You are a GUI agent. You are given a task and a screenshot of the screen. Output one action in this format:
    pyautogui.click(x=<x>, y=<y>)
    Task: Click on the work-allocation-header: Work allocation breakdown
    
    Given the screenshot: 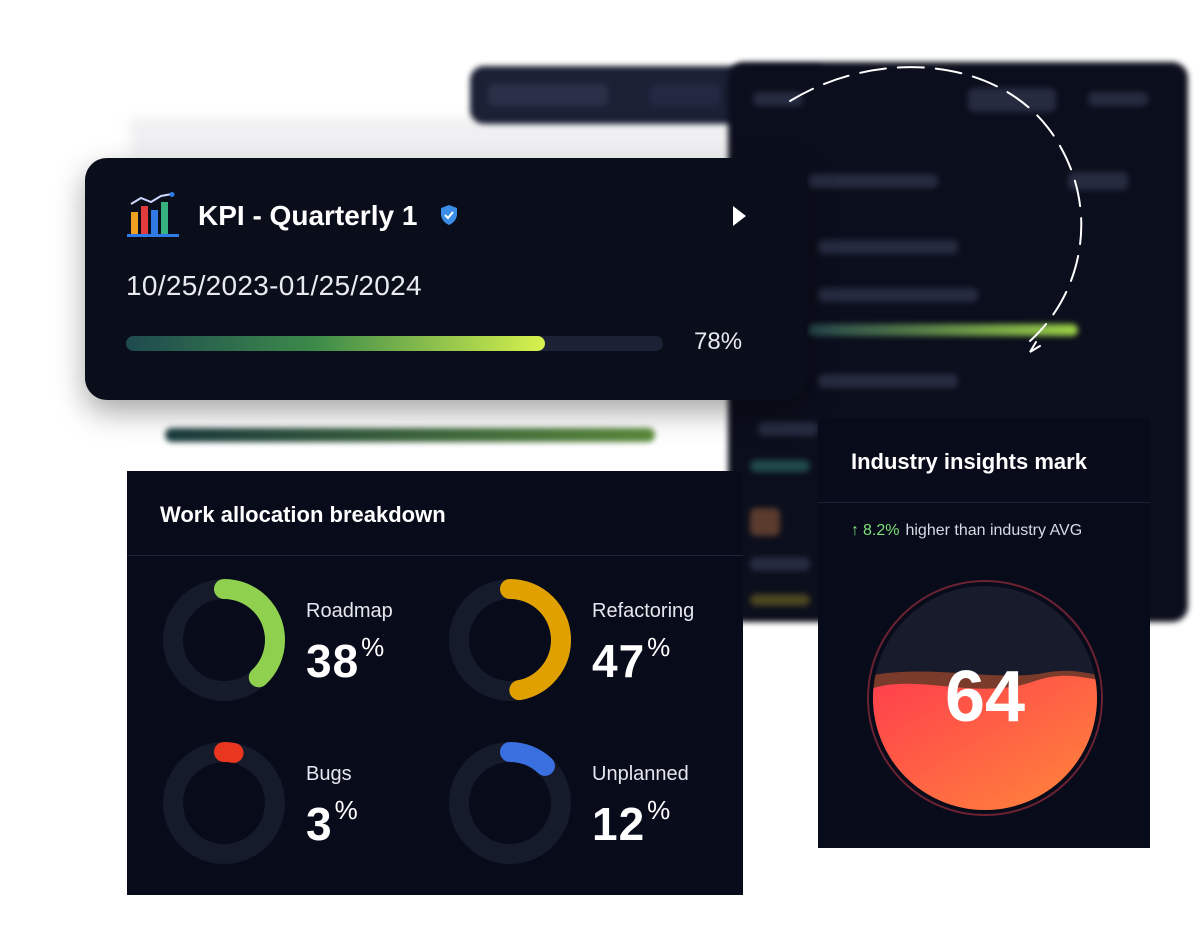 What is the action you would take?
    pyautogui.click(x=435, y=513)
    